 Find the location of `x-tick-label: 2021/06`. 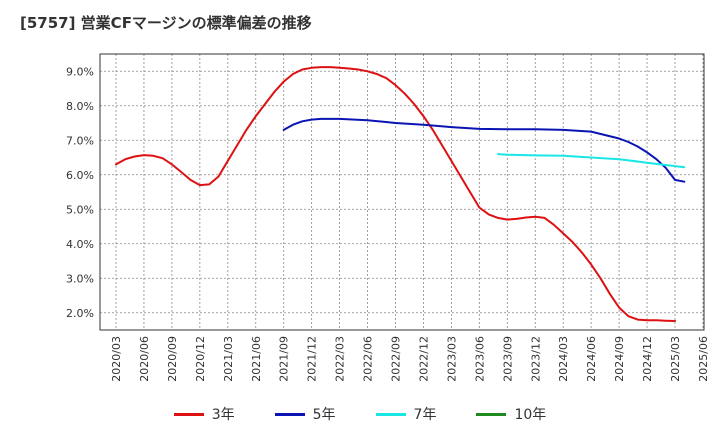

x-tick-label: 2021/06 is located at coordinates (256, 359).